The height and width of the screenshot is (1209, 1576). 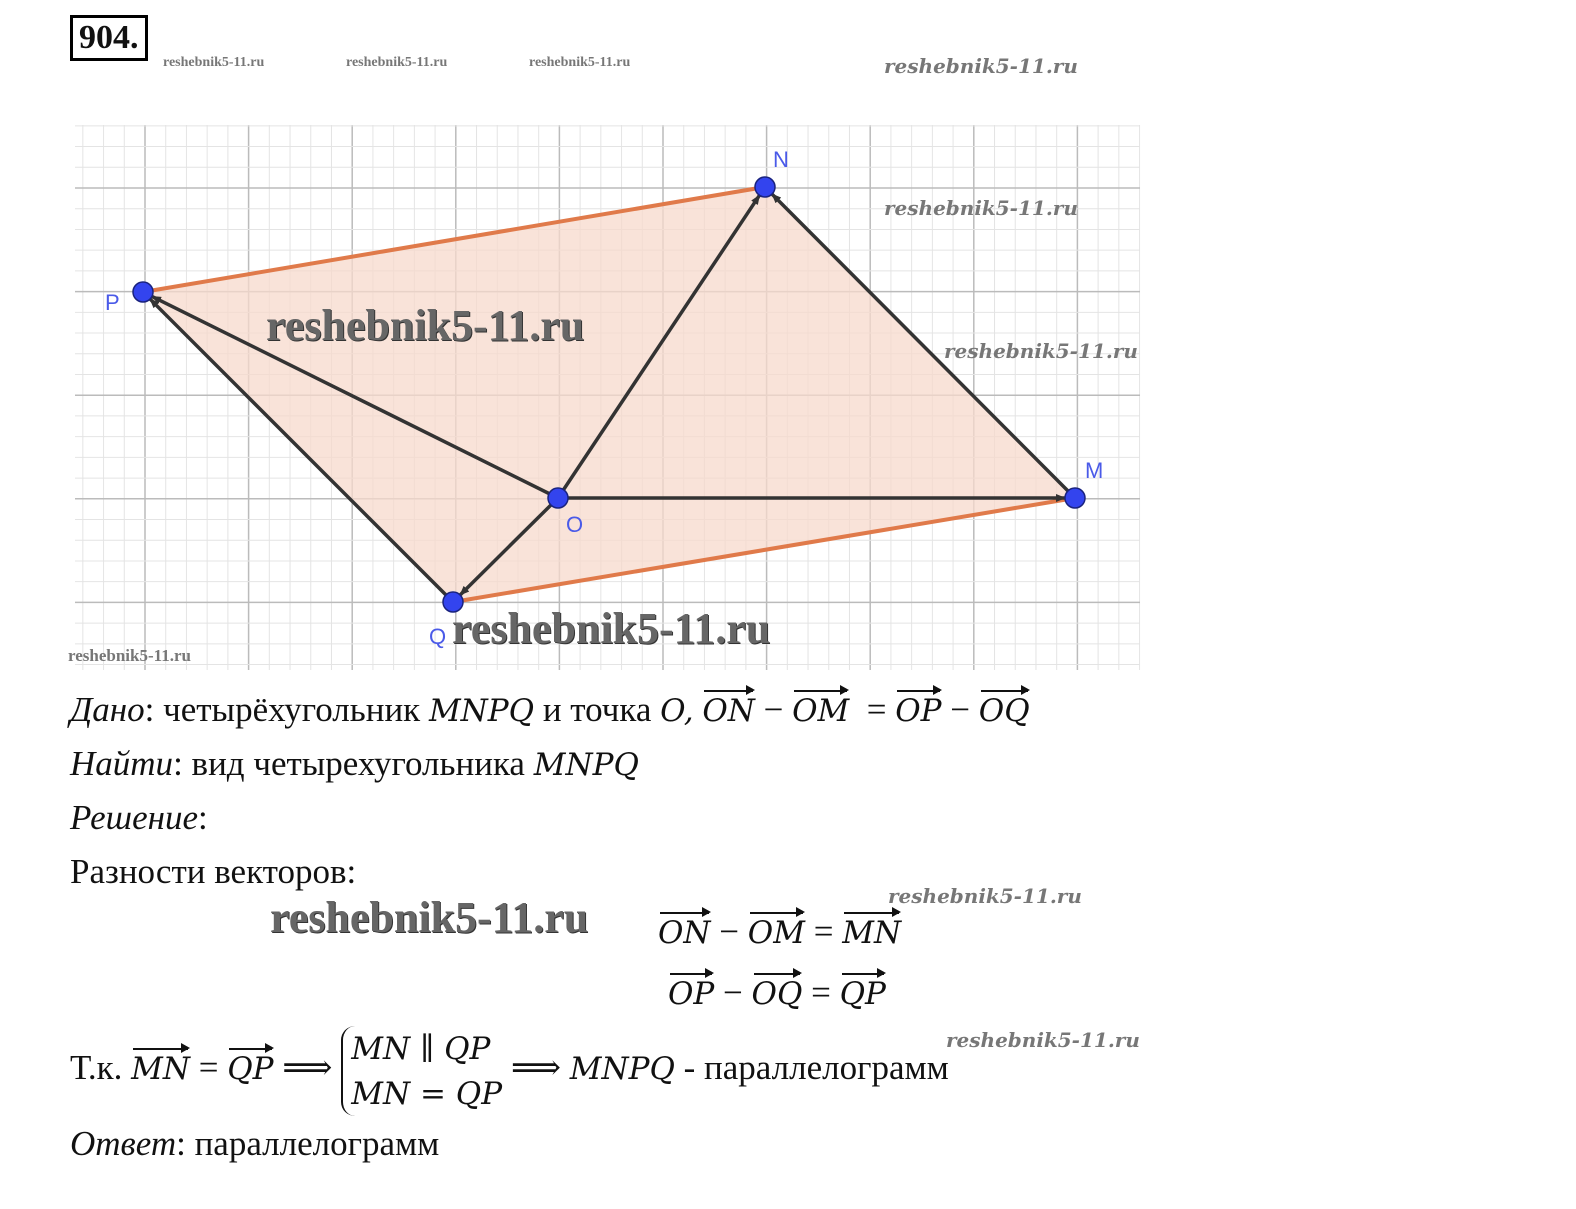 I want to click on text: : четырёхугольник, so click(x=286, y=709).